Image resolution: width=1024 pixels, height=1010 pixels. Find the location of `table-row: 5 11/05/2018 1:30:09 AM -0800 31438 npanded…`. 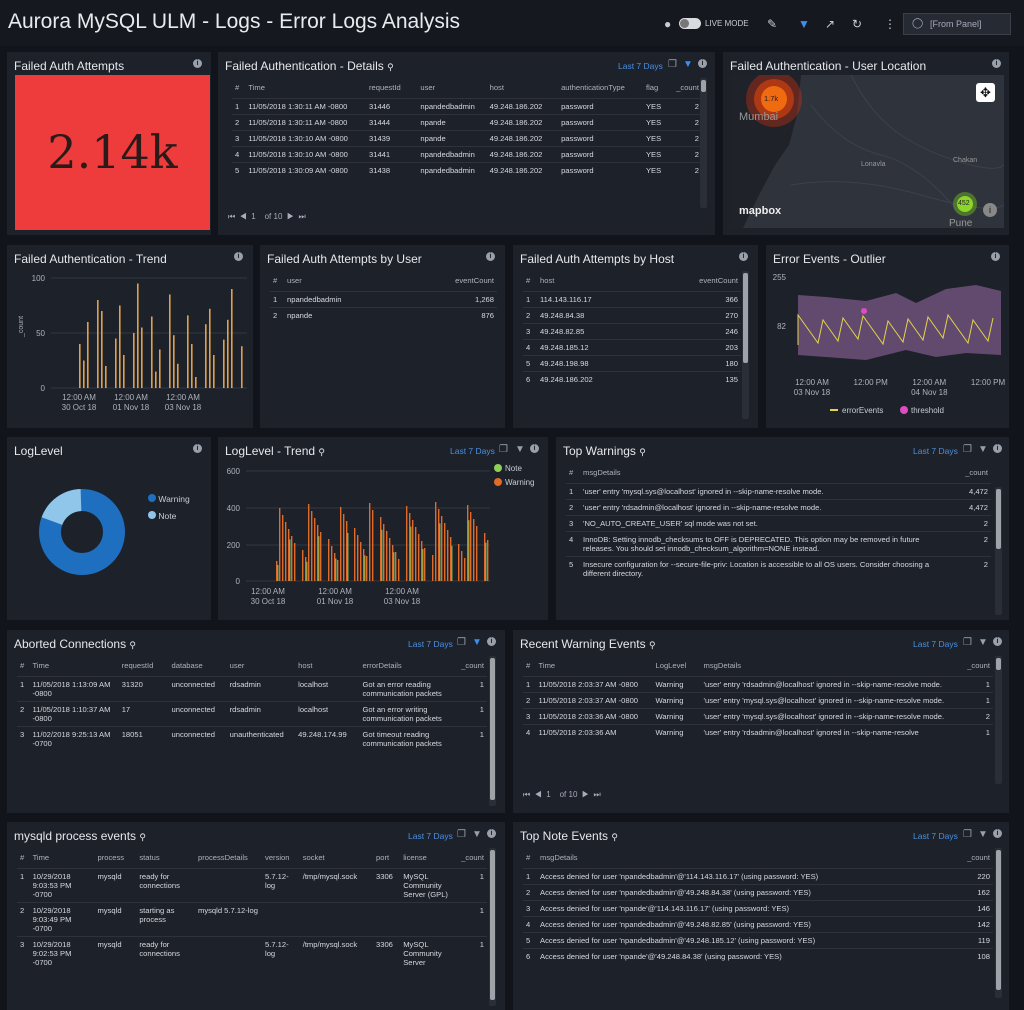

table-row: 5 11/05/2018 1:30:09 AM -0800 31438 npanded… is located at coordinates (467, 169).